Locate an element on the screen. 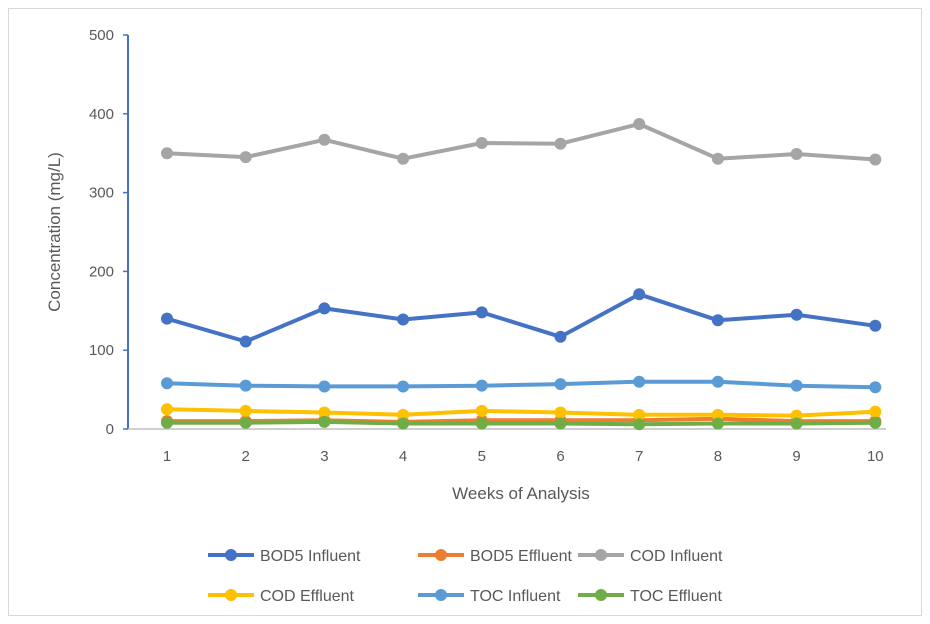  x-tick-label: 10 is located at coordinates (875, 456).